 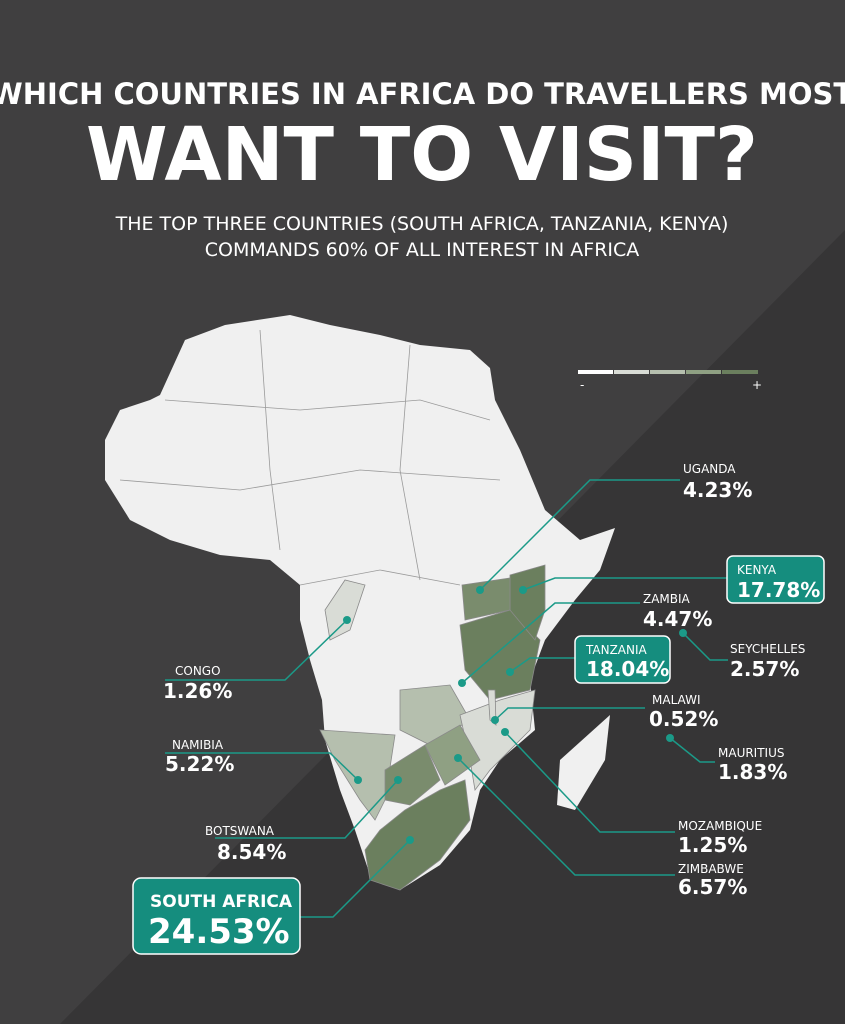 I want to click on zimbabwe-shape, so click(x=452, y=755).